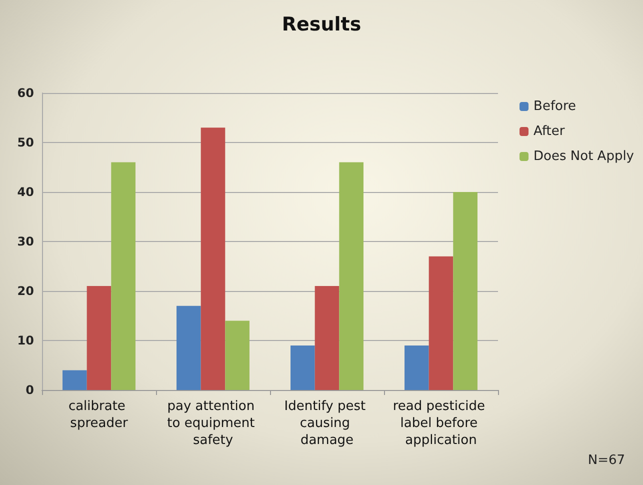 The image size is (643, 485). Describe the element at coordinates (555, 106) in the screenshot. I see `legend-label: Before` at that location.